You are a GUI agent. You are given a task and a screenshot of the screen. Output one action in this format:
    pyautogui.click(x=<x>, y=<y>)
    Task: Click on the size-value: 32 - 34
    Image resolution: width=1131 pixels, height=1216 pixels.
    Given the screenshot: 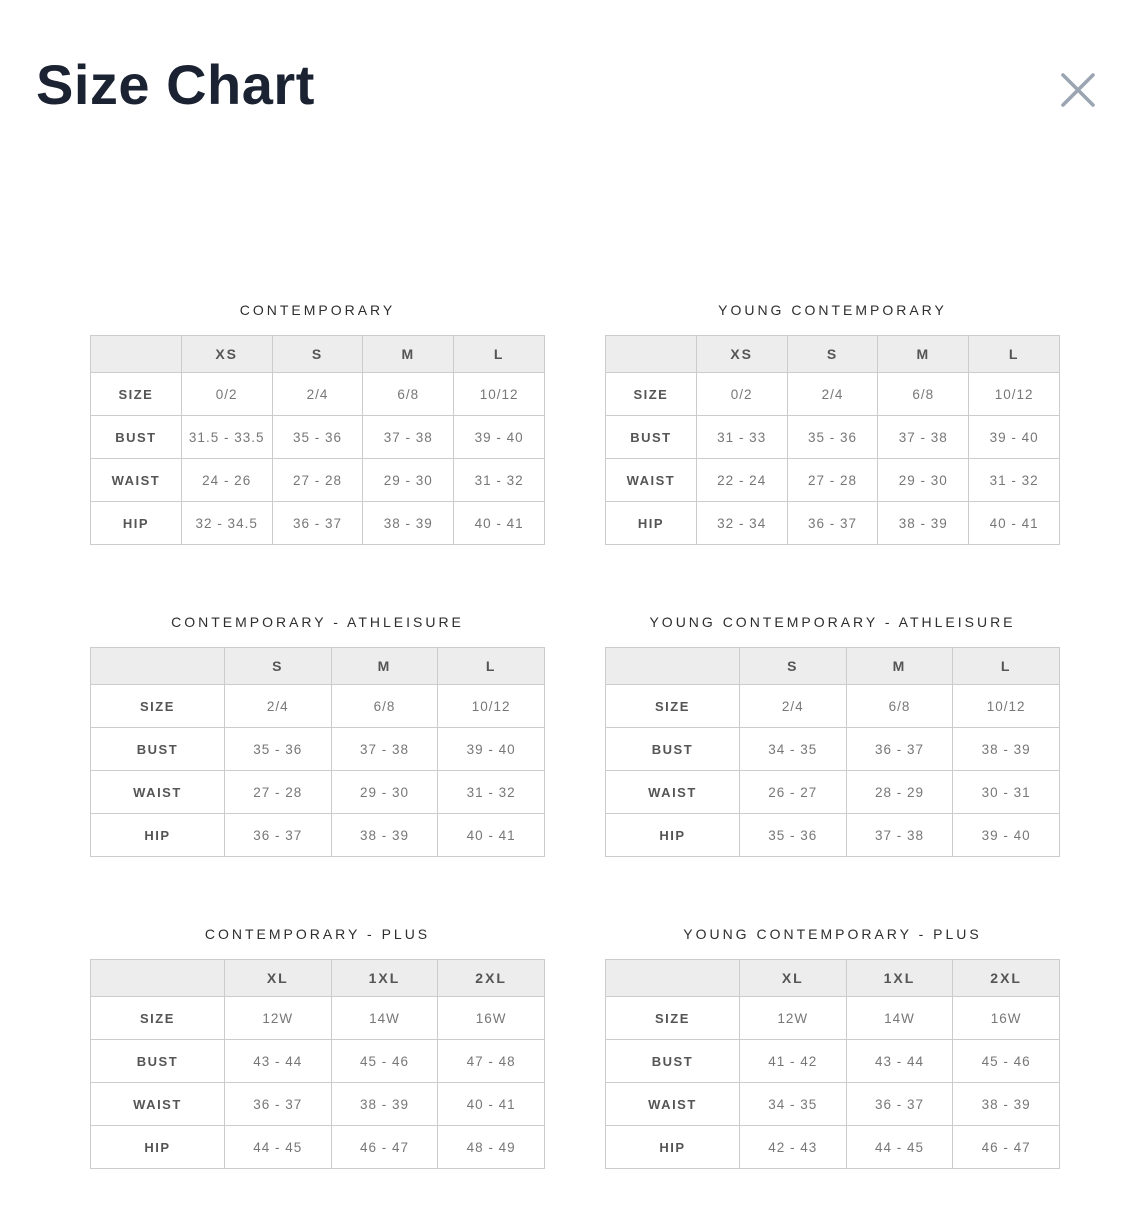 What is the action you would take?
    pyautogui.click(x=741, y=523)
    